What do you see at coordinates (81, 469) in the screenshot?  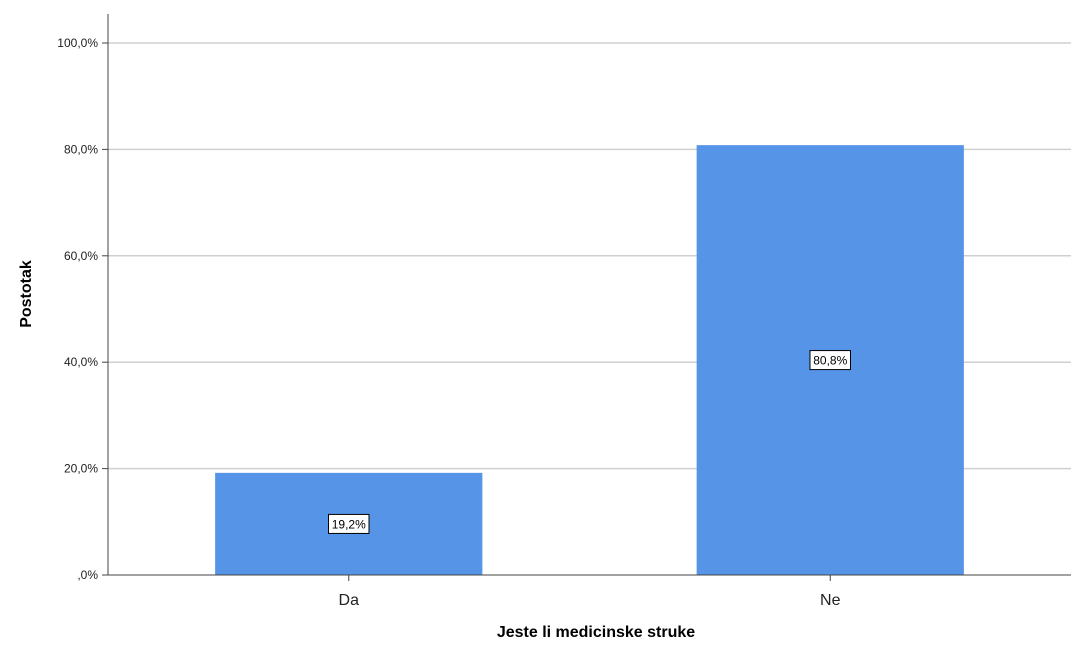 I see `y-tick-label: 20,0%` at bounding box center [81, 469].